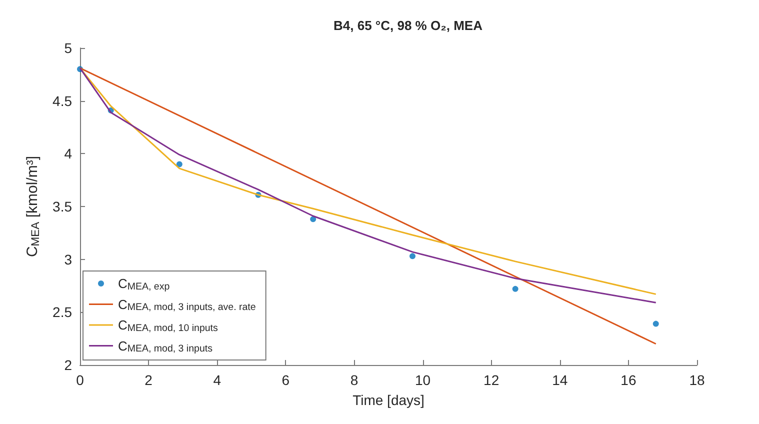 The height and width of the screenshot is (424, 759). What do you see at coordinates (68, 48) in the screenshot?
I see `y-tick-label: 5` at bounding box center [68, 48].